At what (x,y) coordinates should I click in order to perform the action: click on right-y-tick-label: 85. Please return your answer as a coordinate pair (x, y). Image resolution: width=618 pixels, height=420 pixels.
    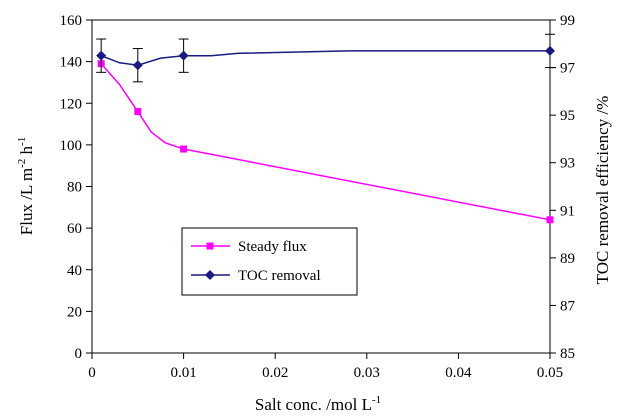
    Looking at the image, I should click on (567, 354).